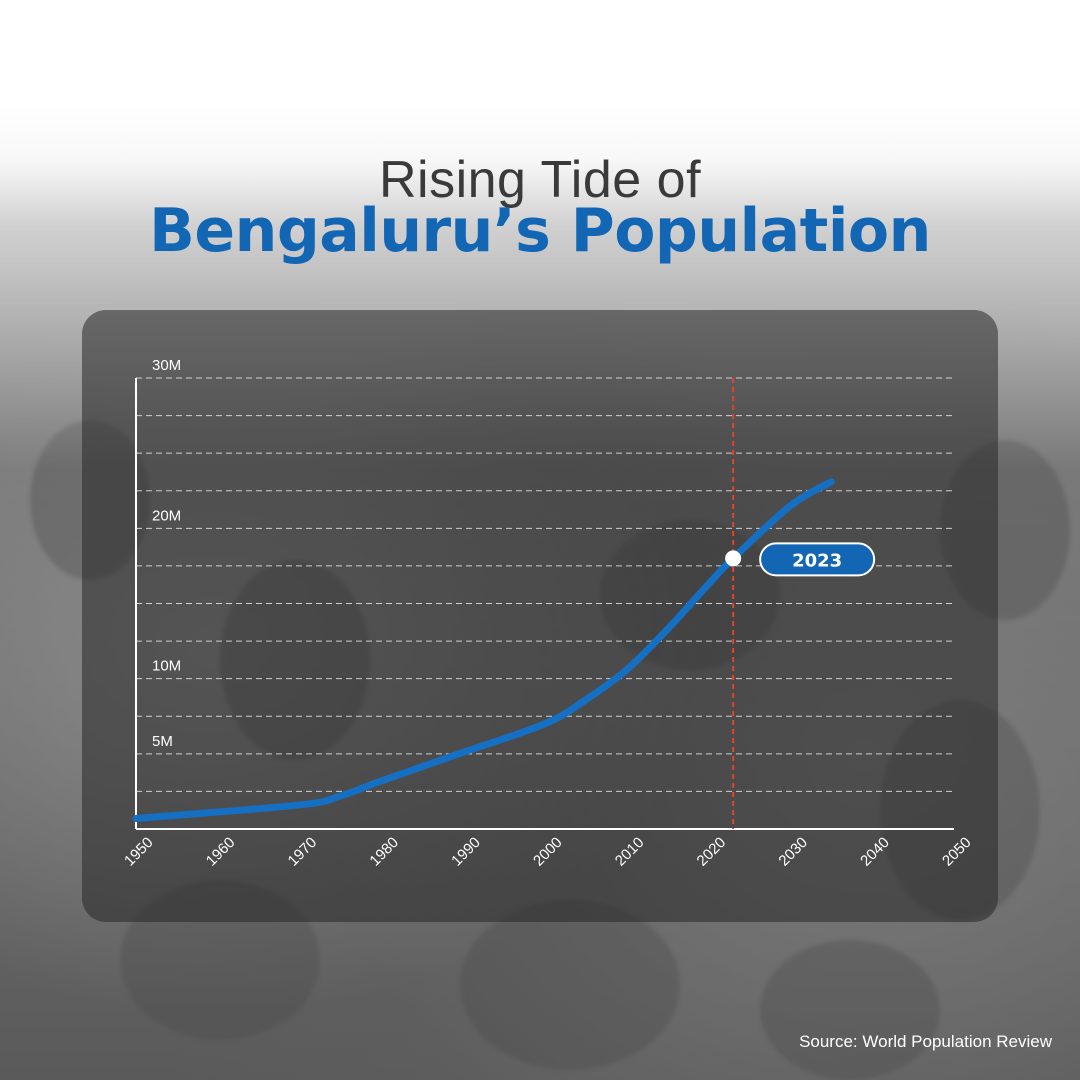 The width and height of the screenshot is (1080, 1080). What do you see at coordinates (221, 852) in the screenshot?
I see `x-tick-label: 1960` at bounding box center [221, 852].